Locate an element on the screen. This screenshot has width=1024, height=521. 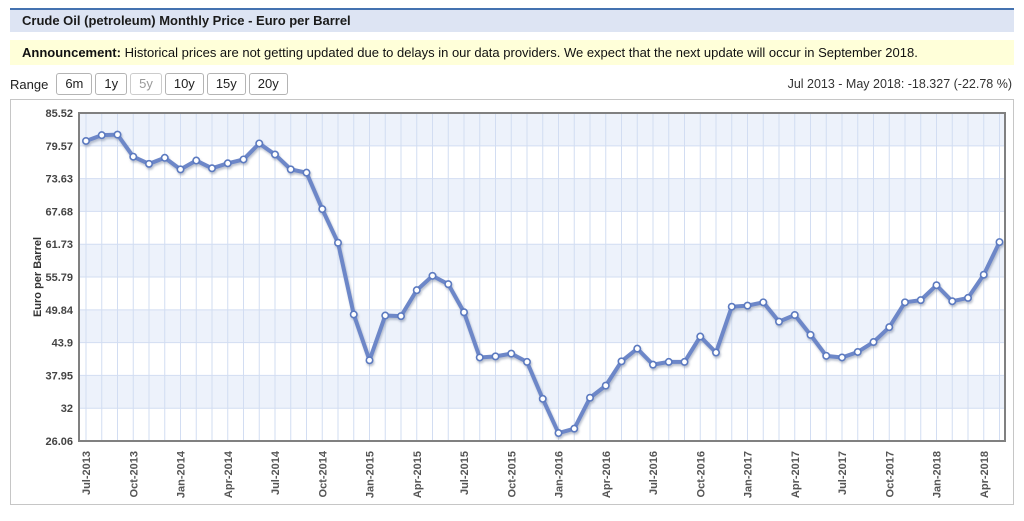
data-point-Feb-2018 is located at coordinates (952, 301).